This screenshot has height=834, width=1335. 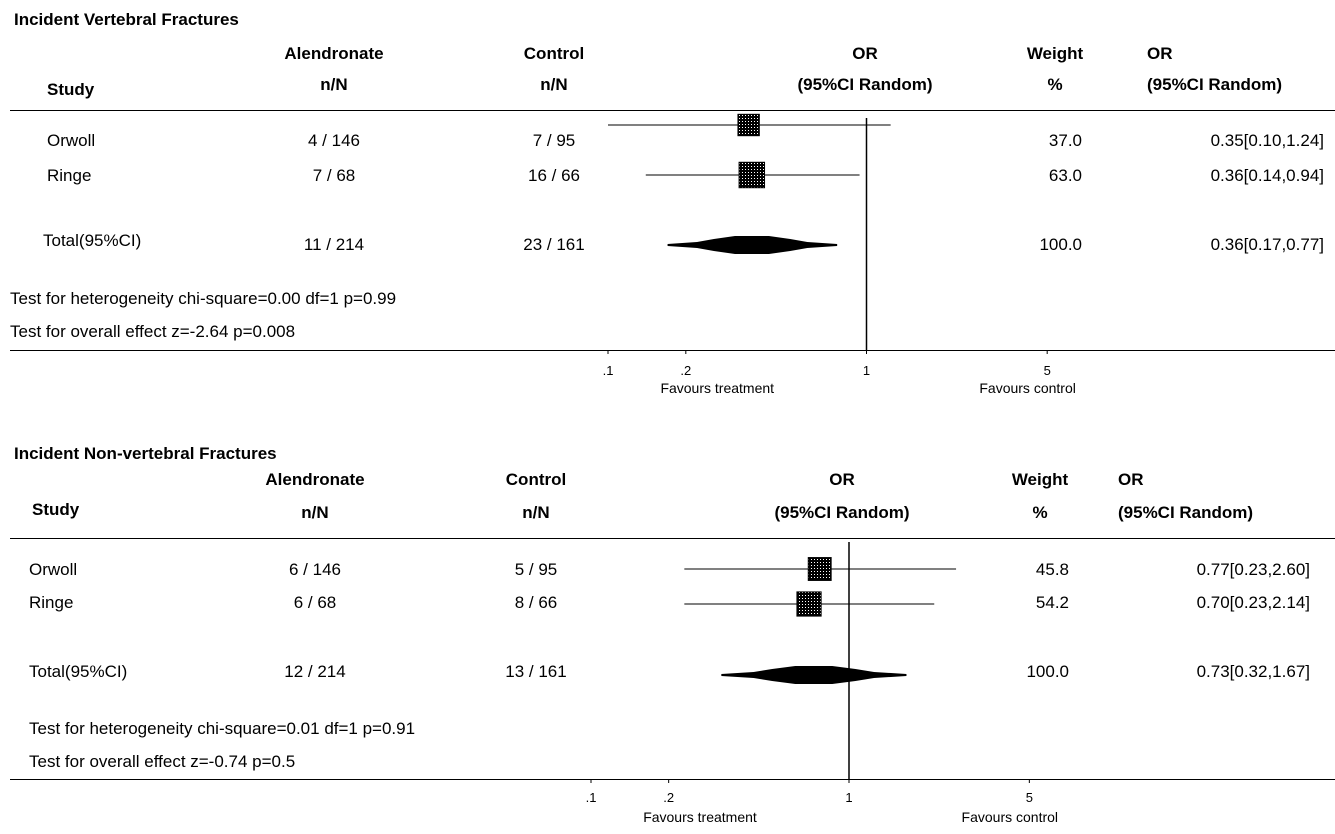 I want to click on total-ctrl: 13 / 161, so click(x=536, y=671).